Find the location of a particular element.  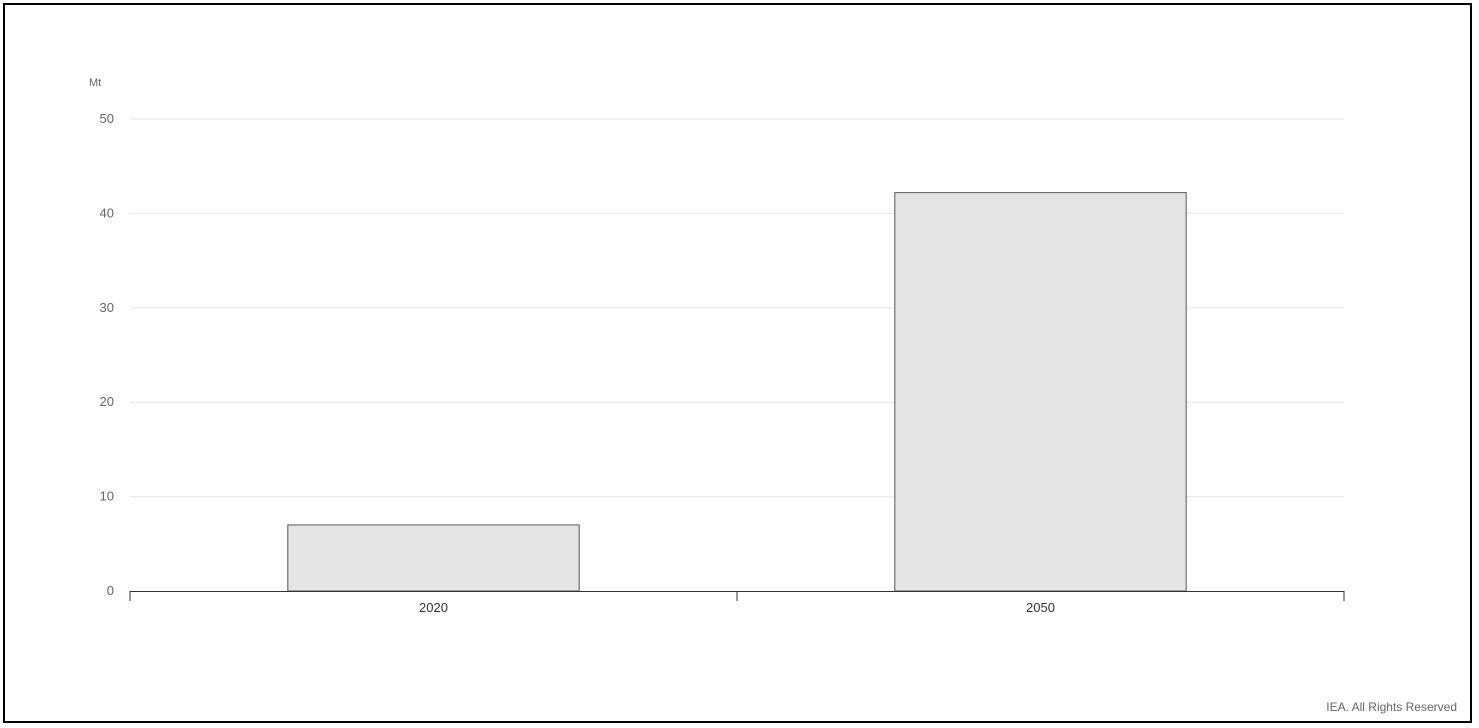

y-axis-ticks: 0 10 20 30 40 50 is located at coordinates (107, 354).